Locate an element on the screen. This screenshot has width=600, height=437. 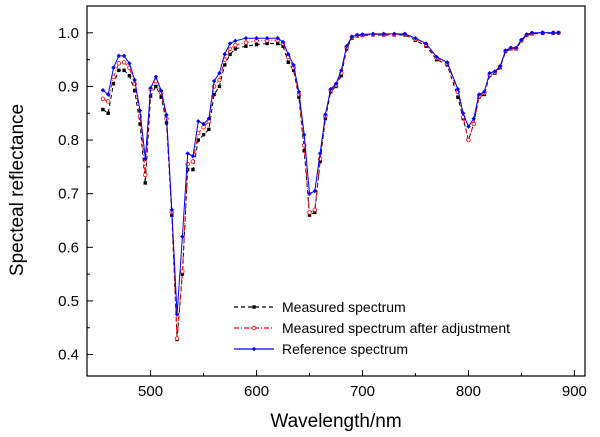
legend-label: Reference spectrum is located at coordinates (345, 349).